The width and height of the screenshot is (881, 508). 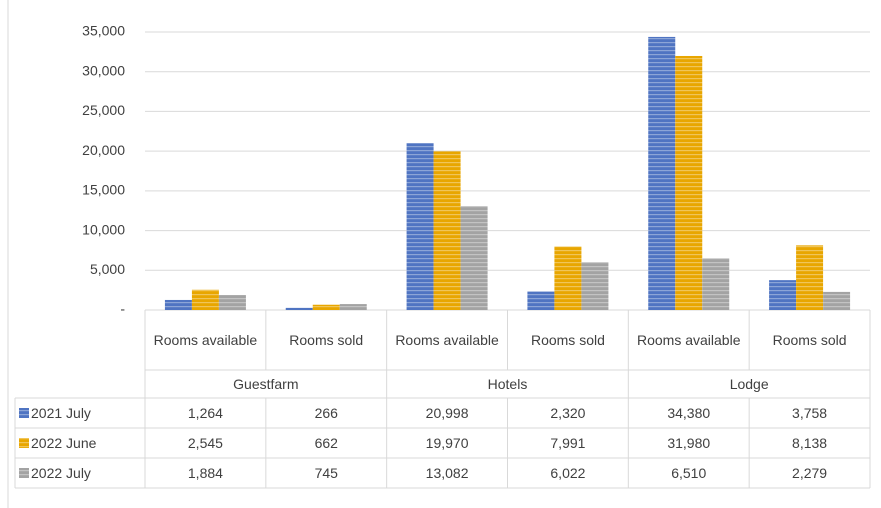 I want to click on y-tick-label: 25,000, so click(x=103, y=110).